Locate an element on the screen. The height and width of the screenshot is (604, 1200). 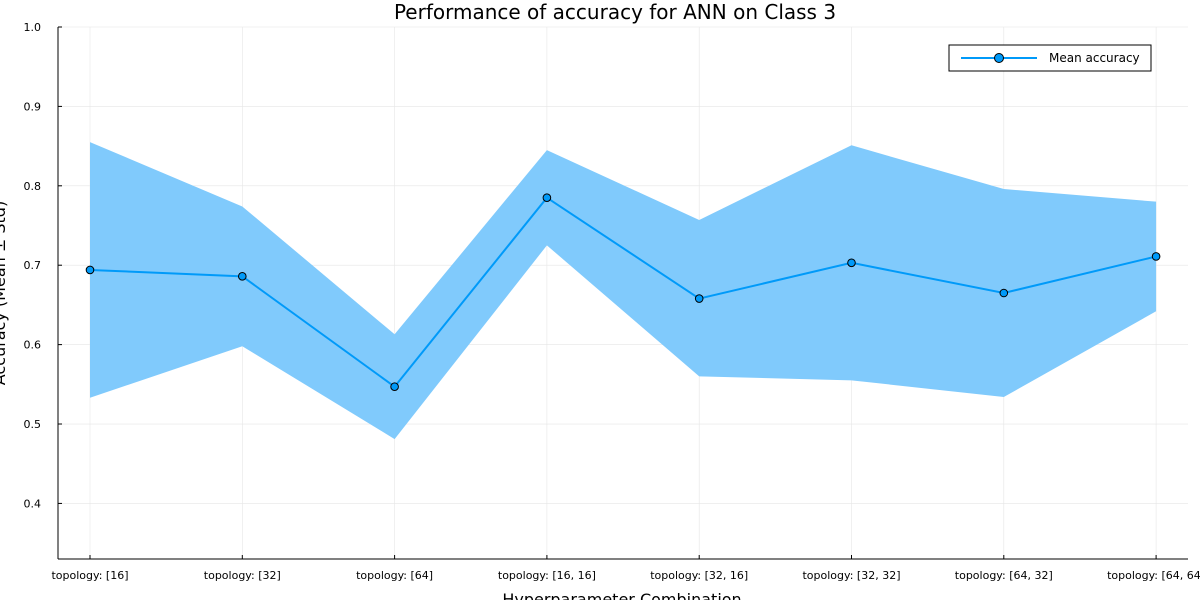
x-tick-label: topology: [64, 64] is located at coordinates (1153, 575).